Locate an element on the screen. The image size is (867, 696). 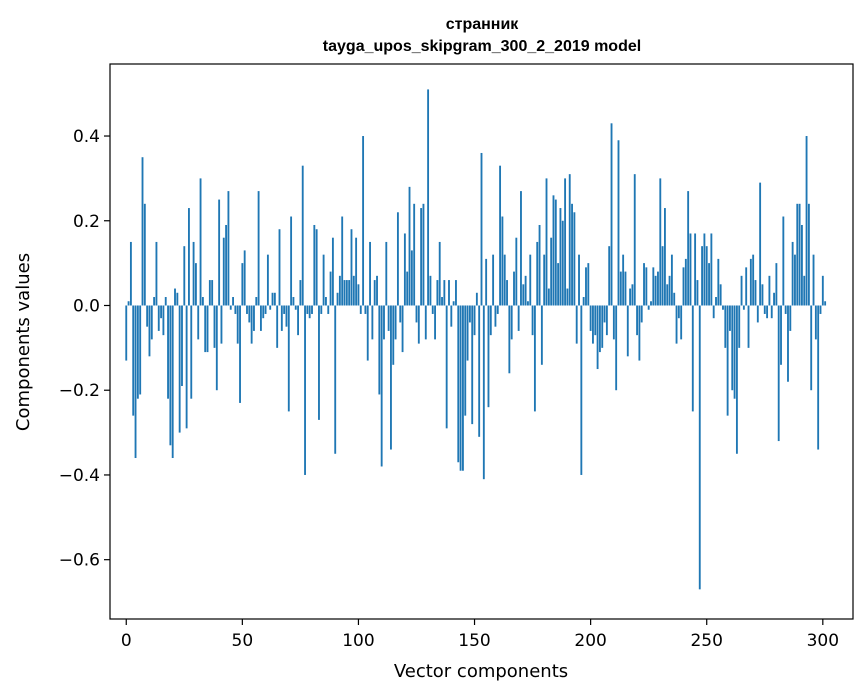
y-tick-label: 0.4 is located at coordinates (86, 137).